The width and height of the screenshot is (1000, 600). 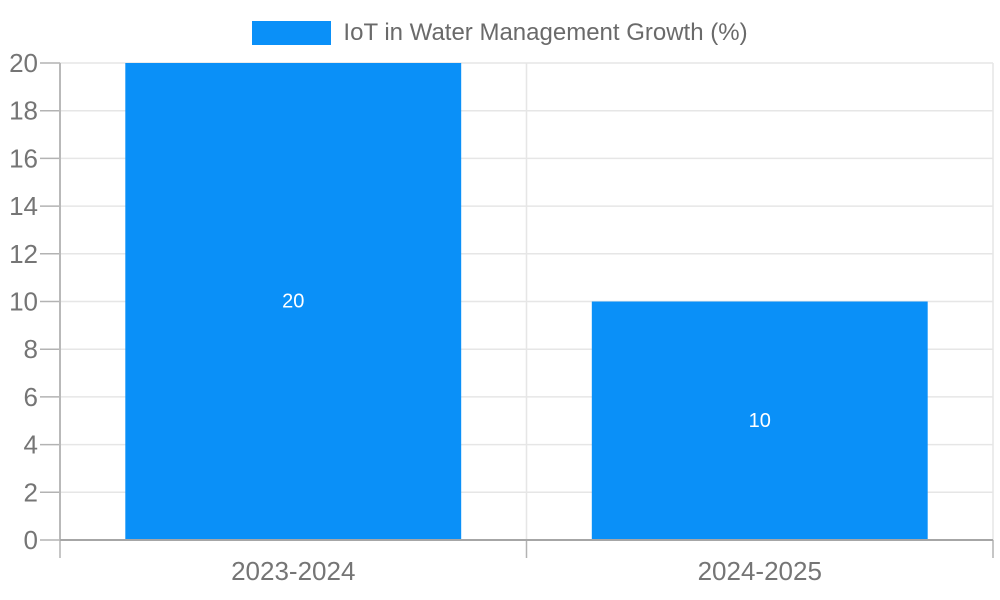 I want to click on y-tick-label: 2, so click(x=31, y=492).